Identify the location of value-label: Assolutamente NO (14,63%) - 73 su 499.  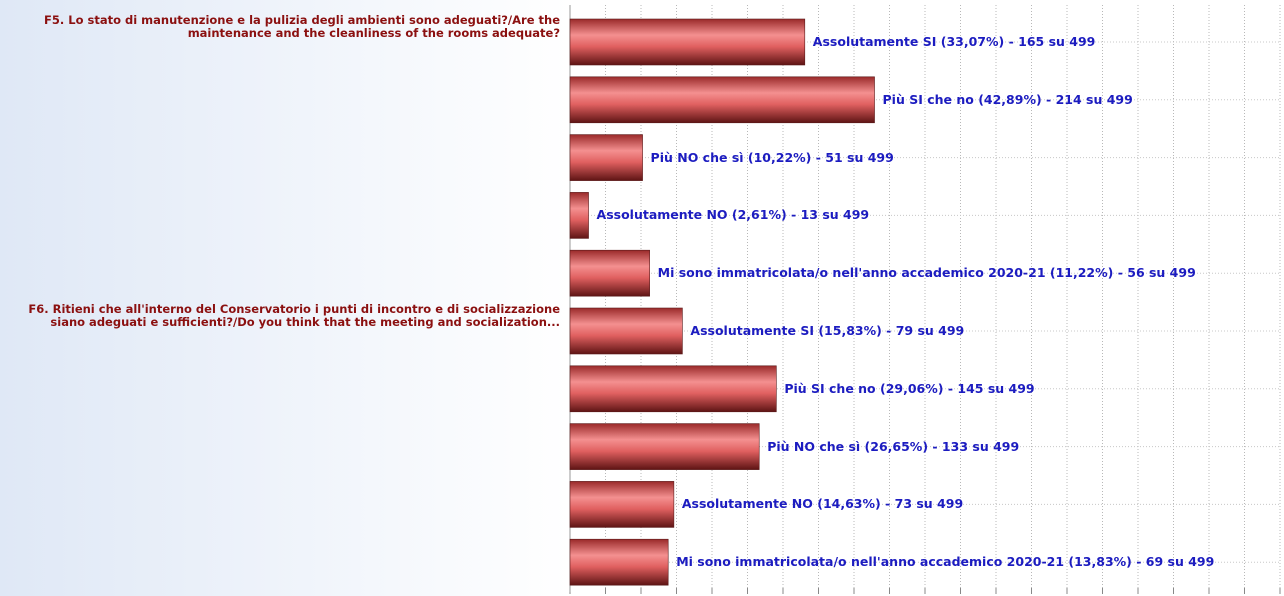
(822, 504).